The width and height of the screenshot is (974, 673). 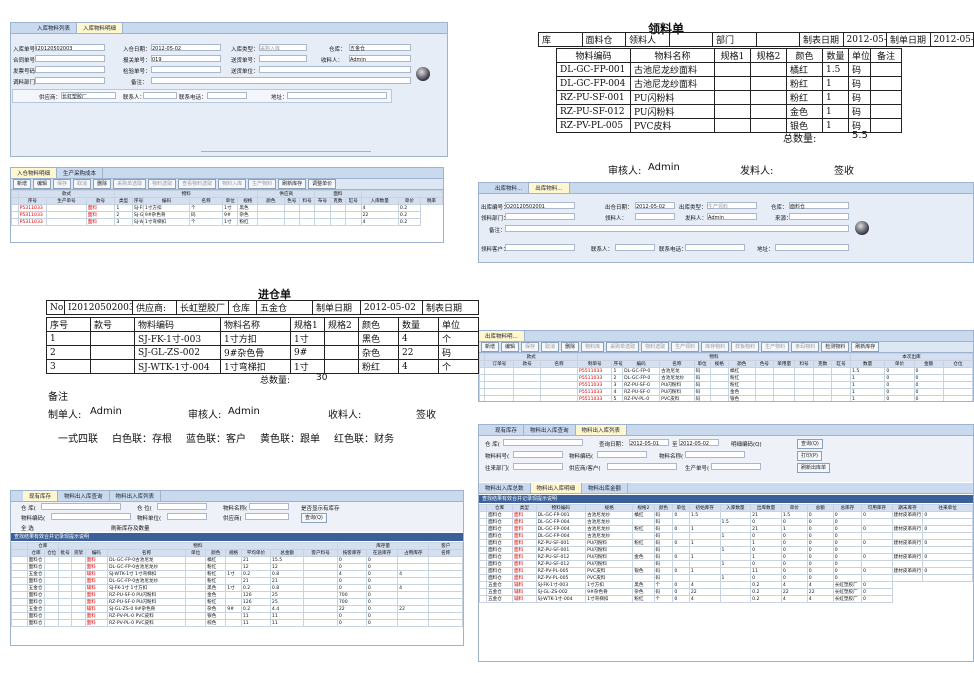 What do you see at coordinates (819, 206) in the screenshot?
I see `out-warehouse-select: 面料仓` at bounding box center [819, 206].